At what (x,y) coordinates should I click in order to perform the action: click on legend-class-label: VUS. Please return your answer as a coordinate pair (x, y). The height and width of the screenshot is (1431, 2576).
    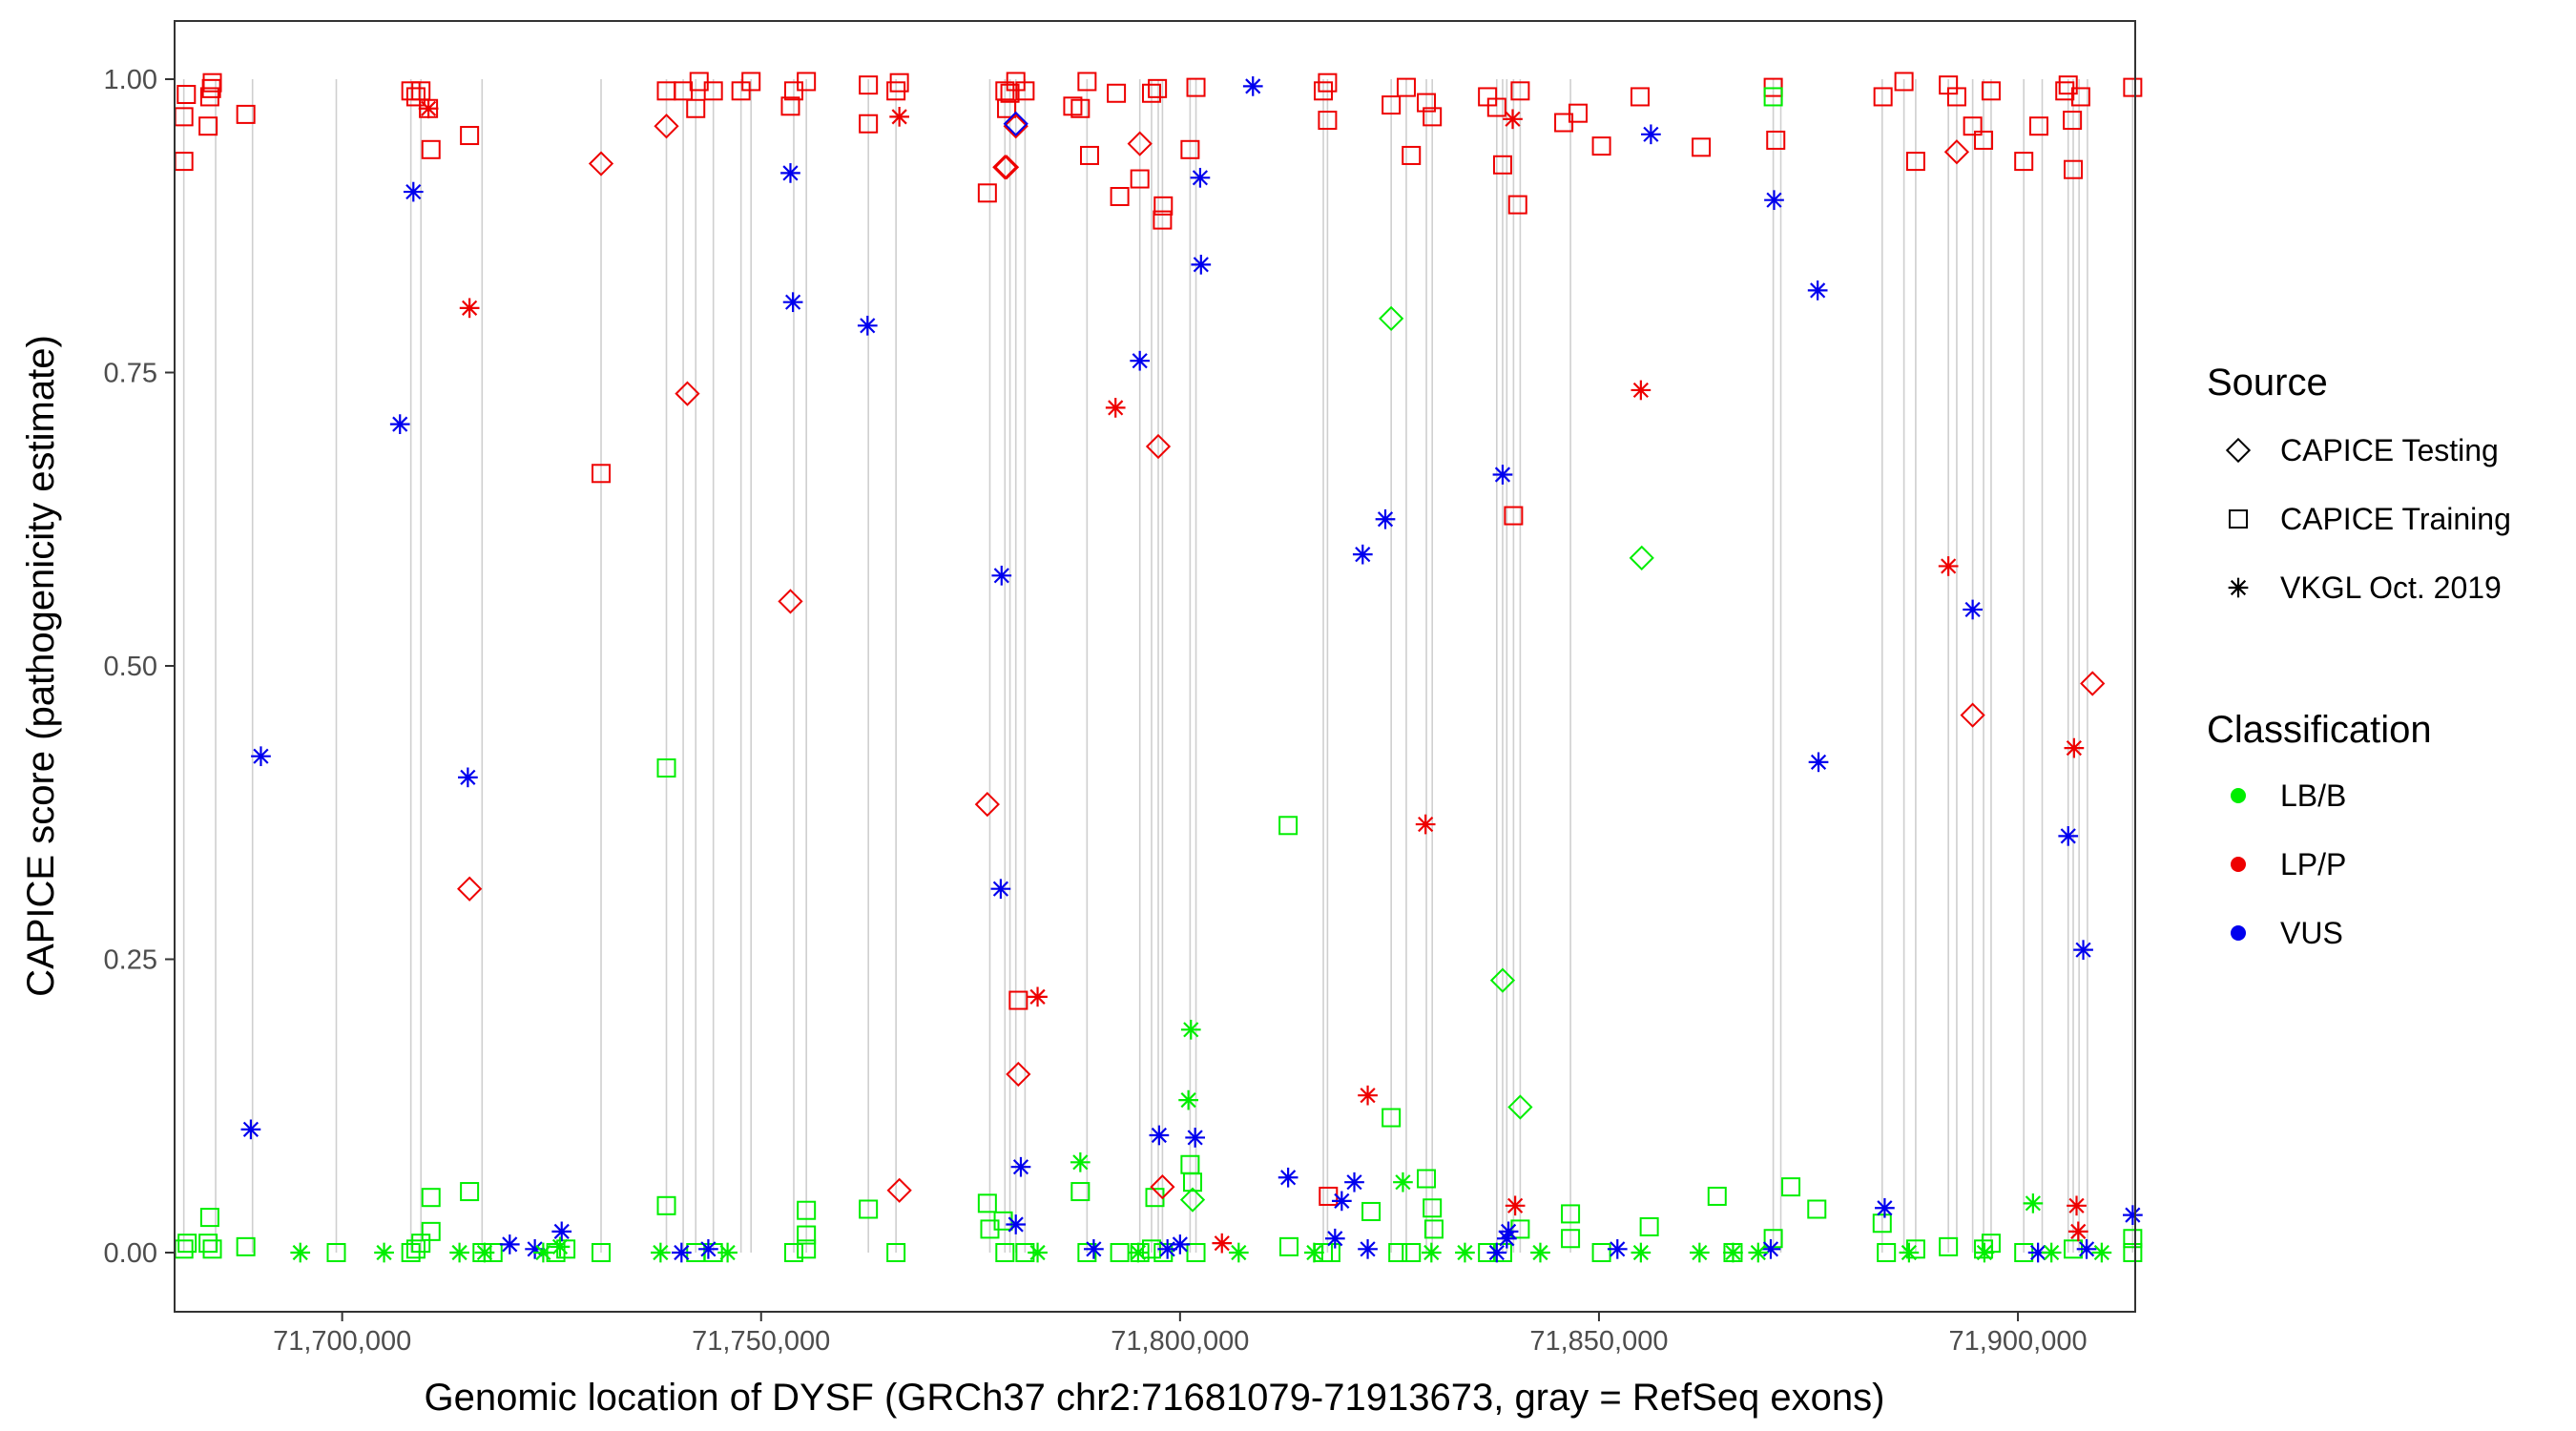
    Looking at the image, I should click on (2311, 933).